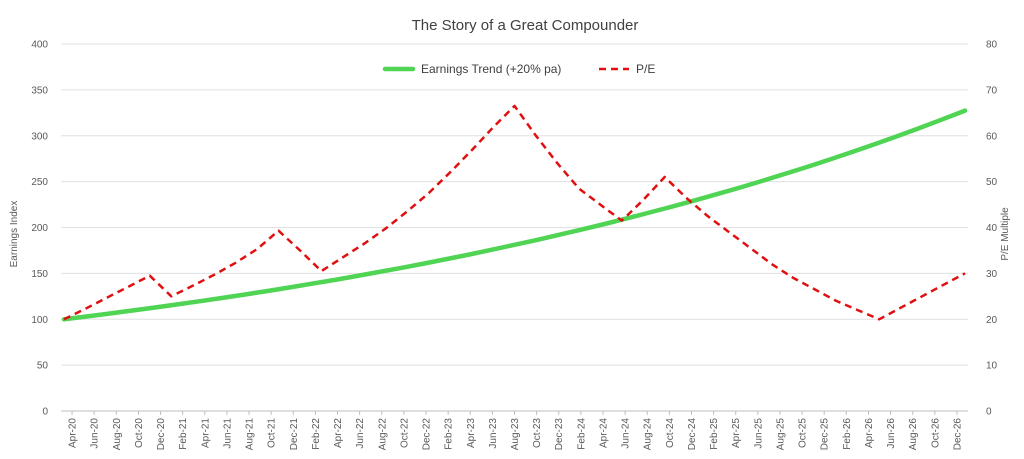 This screenshot has height=459, width=1024. I want to click on x-tick-label: Apr-26, so click(869, 433).